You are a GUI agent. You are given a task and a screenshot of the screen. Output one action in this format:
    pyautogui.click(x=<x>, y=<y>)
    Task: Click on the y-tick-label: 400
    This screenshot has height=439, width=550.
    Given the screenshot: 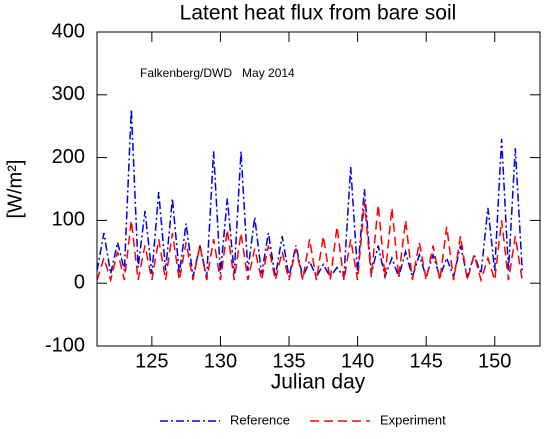 What is the action you would take?
    pyautogui.click(x=68, y=31)
    